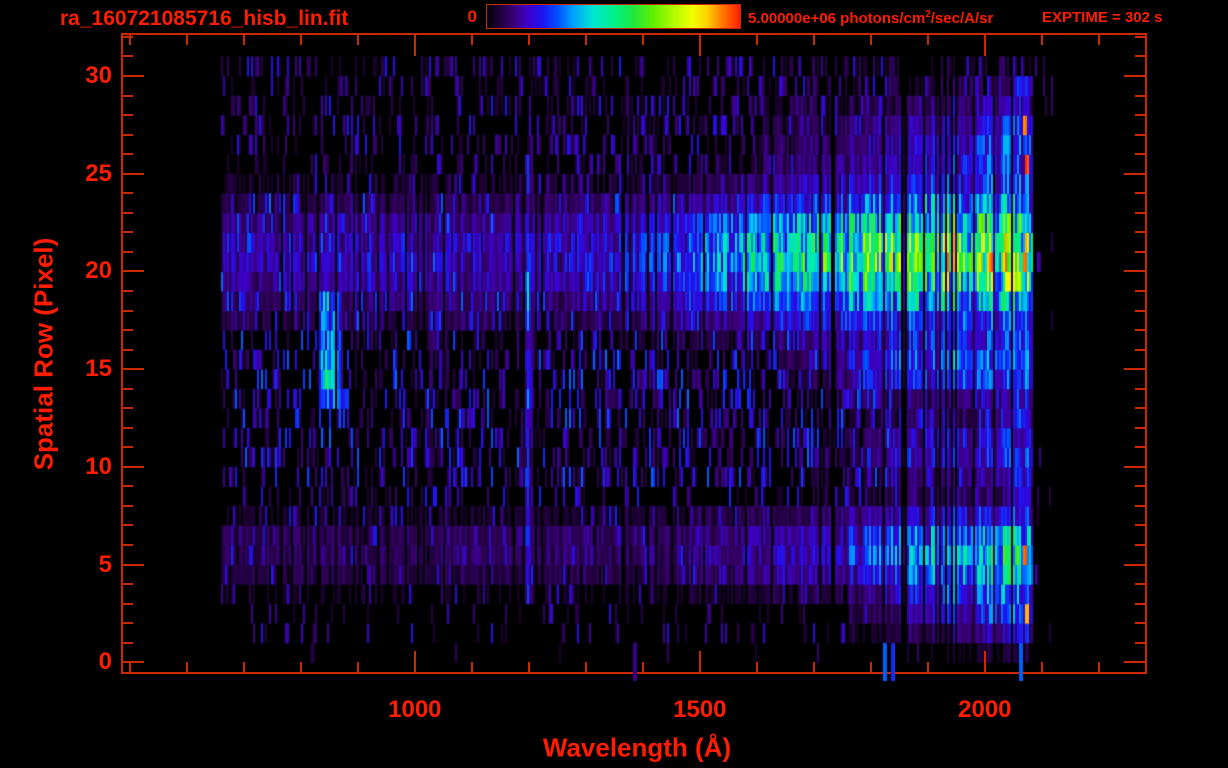  What do you see at coordinates (613, 16) in the screenshot?
I see `colorbar` at bounding box center [613, 16].